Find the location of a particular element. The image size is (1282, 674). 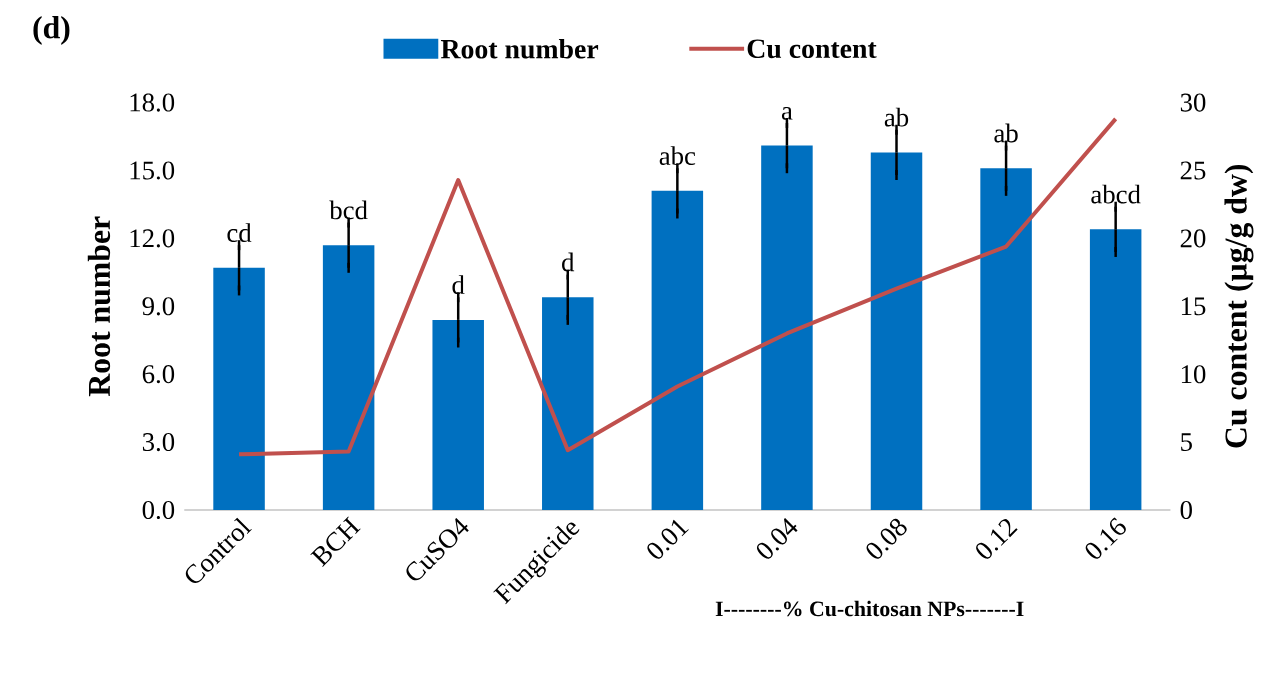

y-tick-label: 9.0 is located at coordinates (158, 306).